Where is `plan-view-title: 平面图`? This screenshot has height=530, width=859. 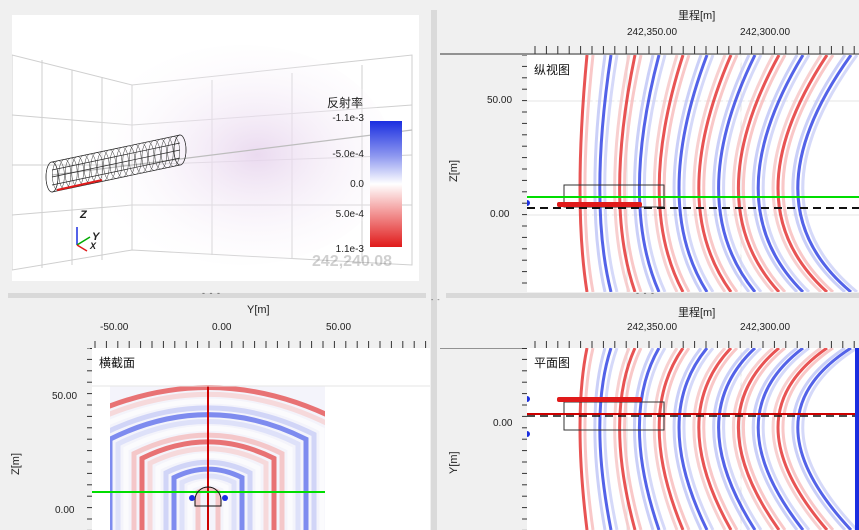
plan-view-title: 平面图 is located at coordinates (552, 362).